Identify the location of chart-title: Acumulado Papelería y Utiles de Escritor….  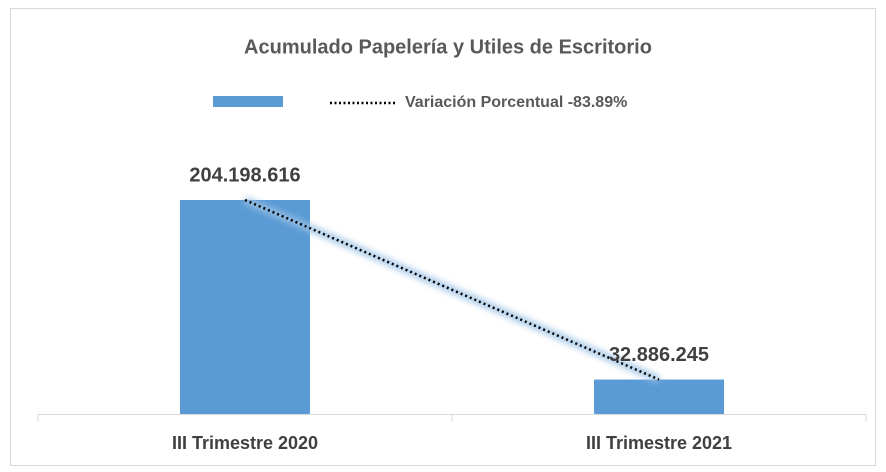
(448, 47).